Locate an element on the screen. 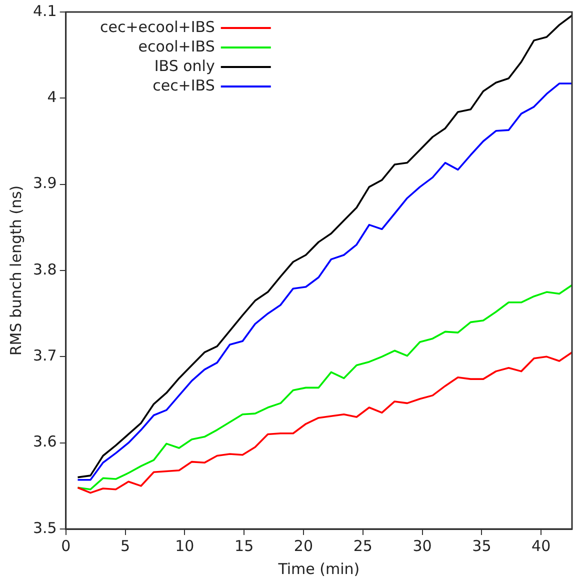  x-axis-title: Time (min) is located at coordinates (318, 569).